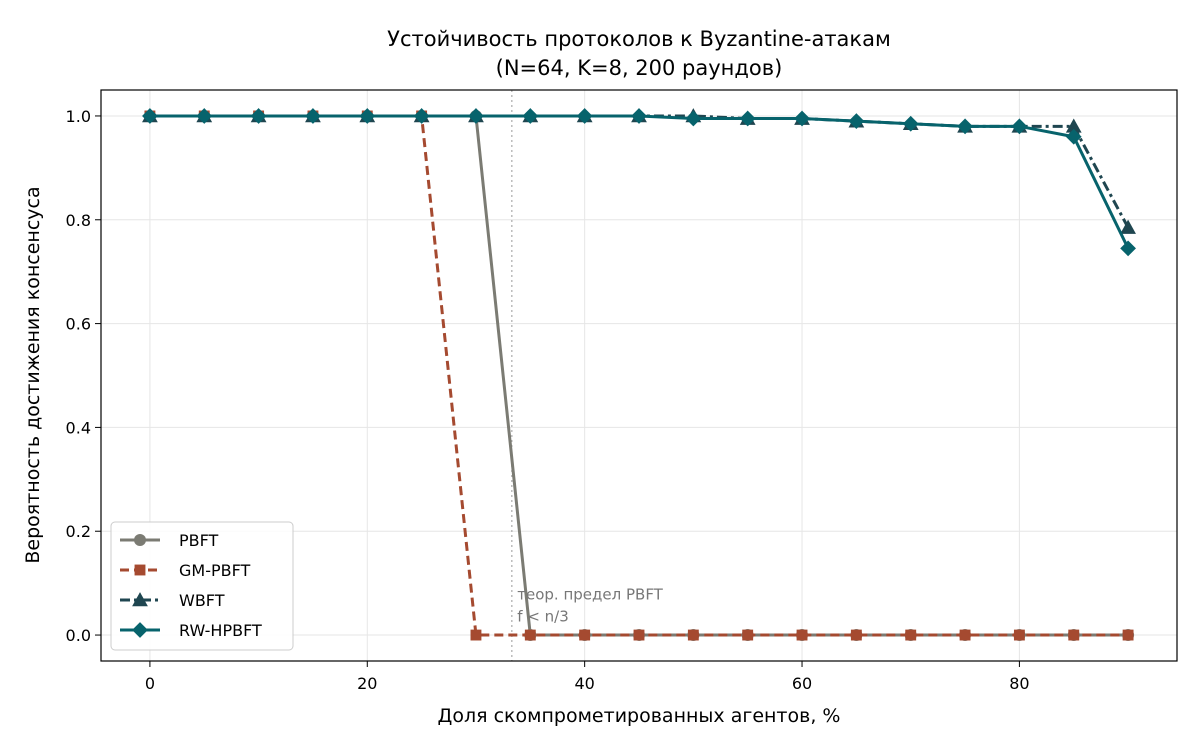  What do you see at coordinates (78, 635) in the screenshot?
I see `y-tick-label: 0.0` at bounding box center [78, 635].